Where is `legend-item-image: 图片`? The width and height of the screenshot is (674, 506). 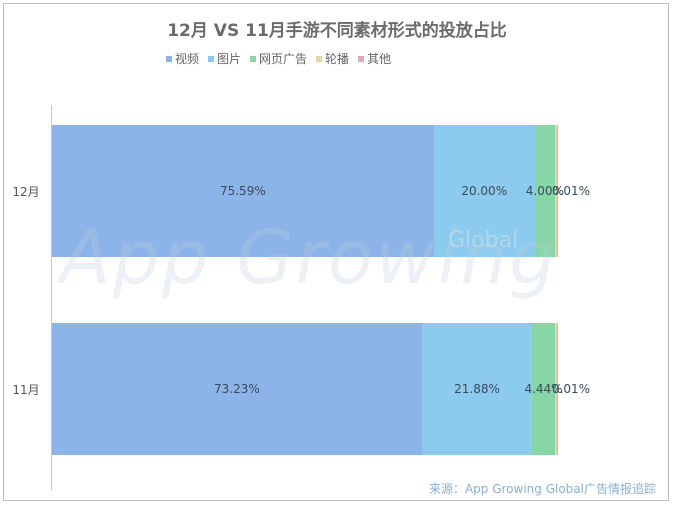
legend-item-image: 图片 is located at coordinates (224, 58).